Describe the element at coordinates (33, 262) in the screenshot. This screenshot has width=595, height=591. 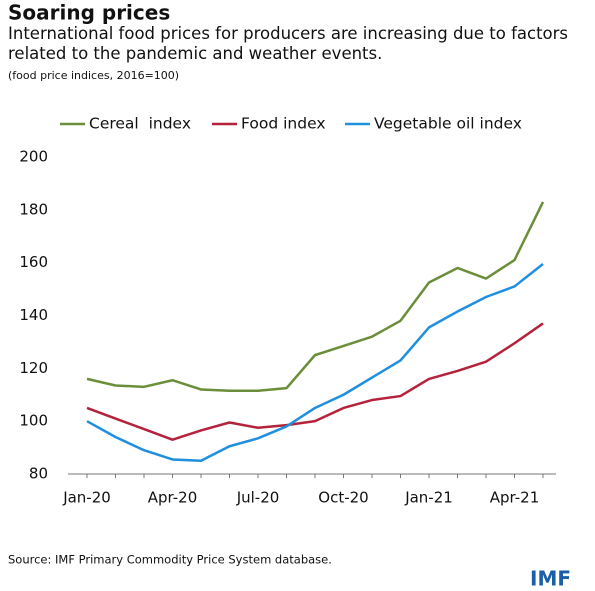
I see `y-tick-label: 160` at that location.